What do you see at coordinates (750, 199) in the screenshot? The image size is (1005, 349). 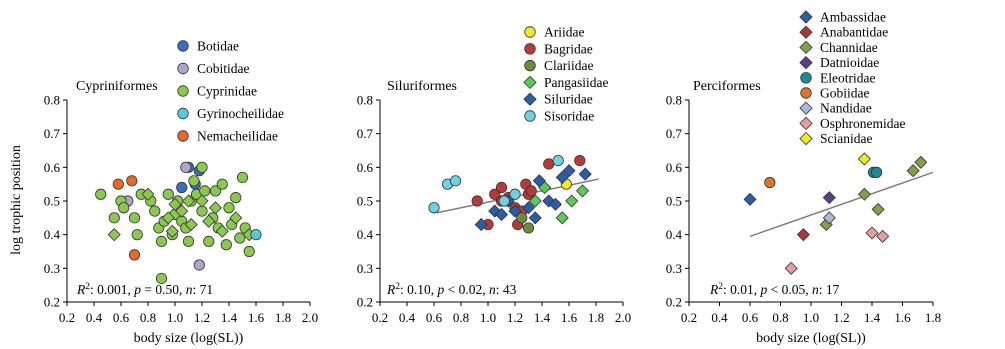 I see `point-ambassidae` at bounding box center [750, 199].